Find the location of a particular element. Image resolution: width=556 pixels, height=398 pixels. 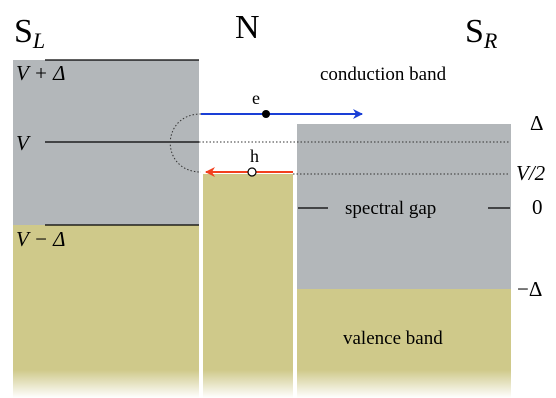

label-spectral-gap: spectral gap is located at coordinates (390, 208).